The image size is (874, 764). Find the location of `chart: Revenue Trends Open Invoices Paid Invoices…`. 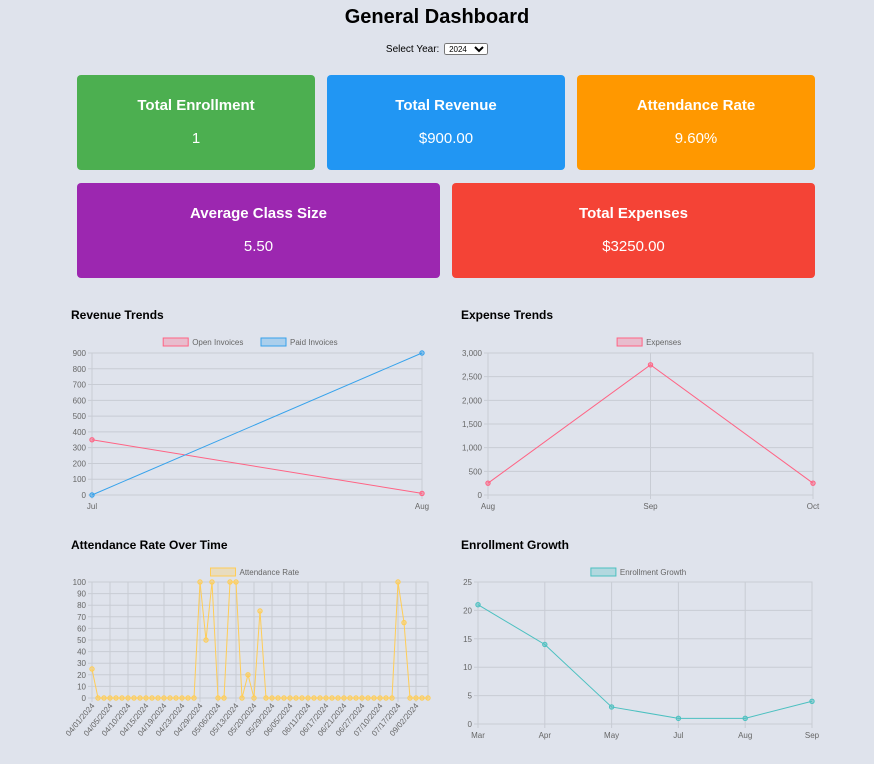

chart: Revenue Trends Open Invoices Paid Invoices… is located at coordinates (250, 409).